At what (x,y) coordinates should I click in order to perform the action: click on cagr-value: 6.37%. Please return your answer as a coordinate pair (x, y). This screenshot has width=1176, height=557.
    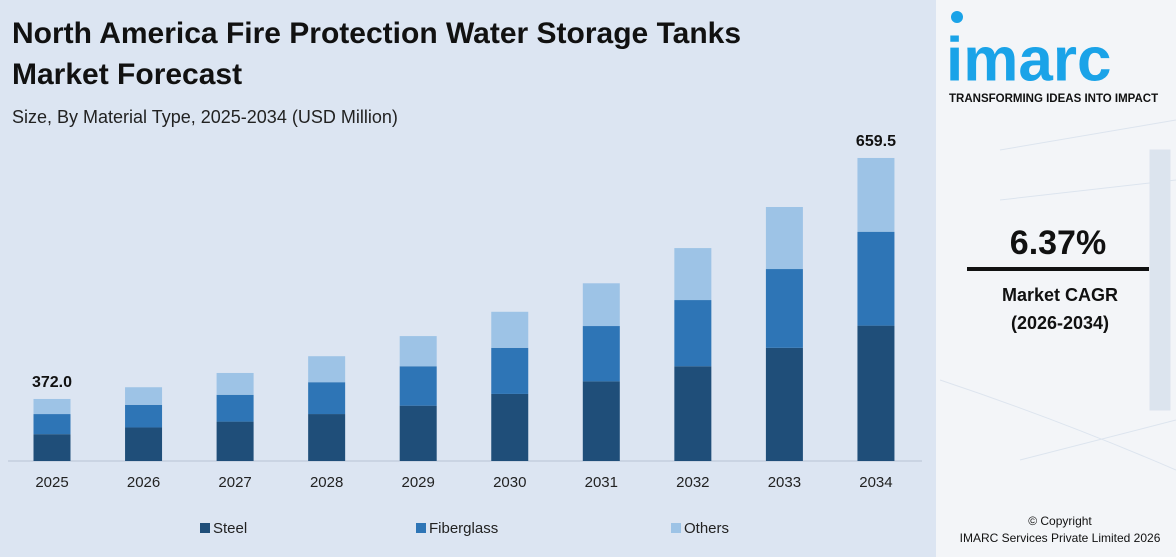
    Looking at the image, I should click on (1058, 243).